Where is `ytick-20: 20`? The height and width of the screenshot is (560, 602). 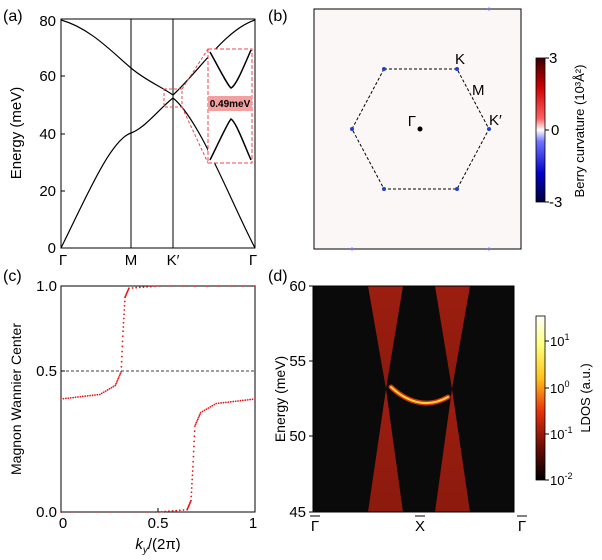
ytick-20: 20 is located at coordinates (47, 191).